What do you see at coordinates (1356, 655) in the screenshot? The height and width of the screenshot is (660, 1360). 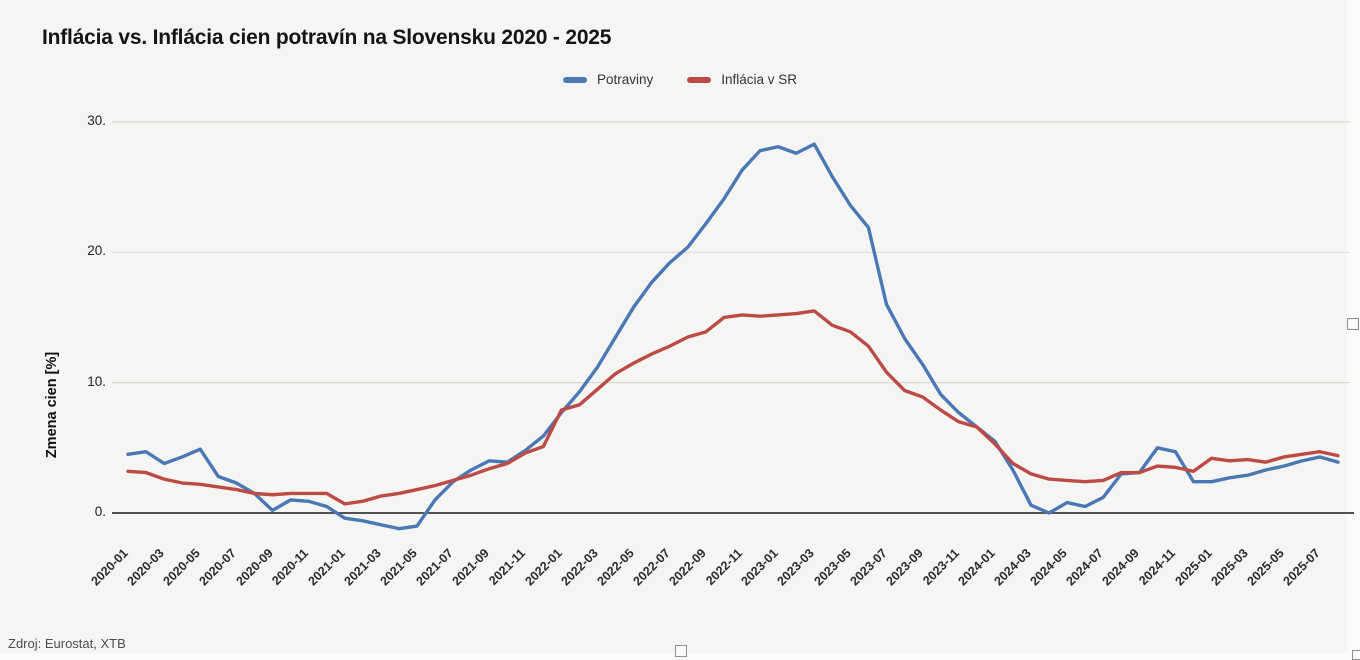 I see `resize-handle-corner` at bounding box center [1356, 655].